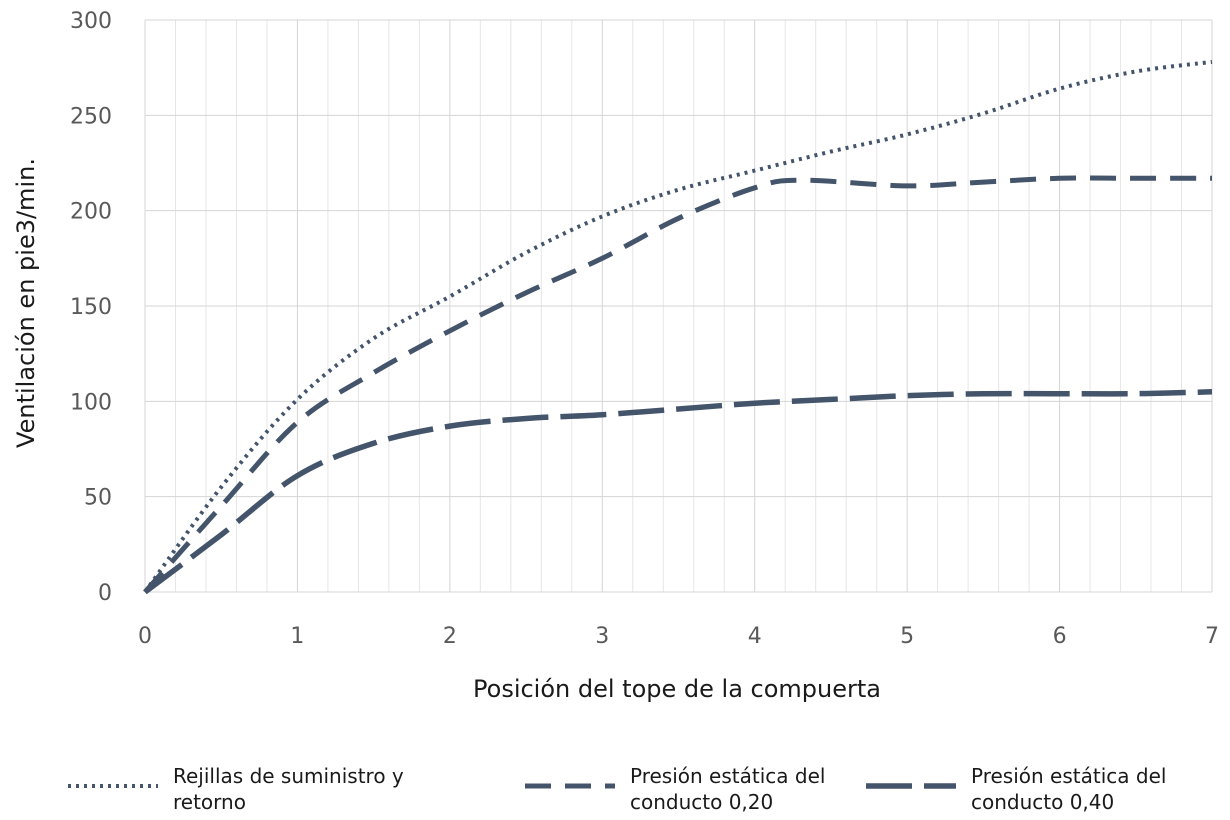 Image resolution: width=1230 pixels, height=820 pixels. I want to click on x-tick-label: 4, so click(755, 636).